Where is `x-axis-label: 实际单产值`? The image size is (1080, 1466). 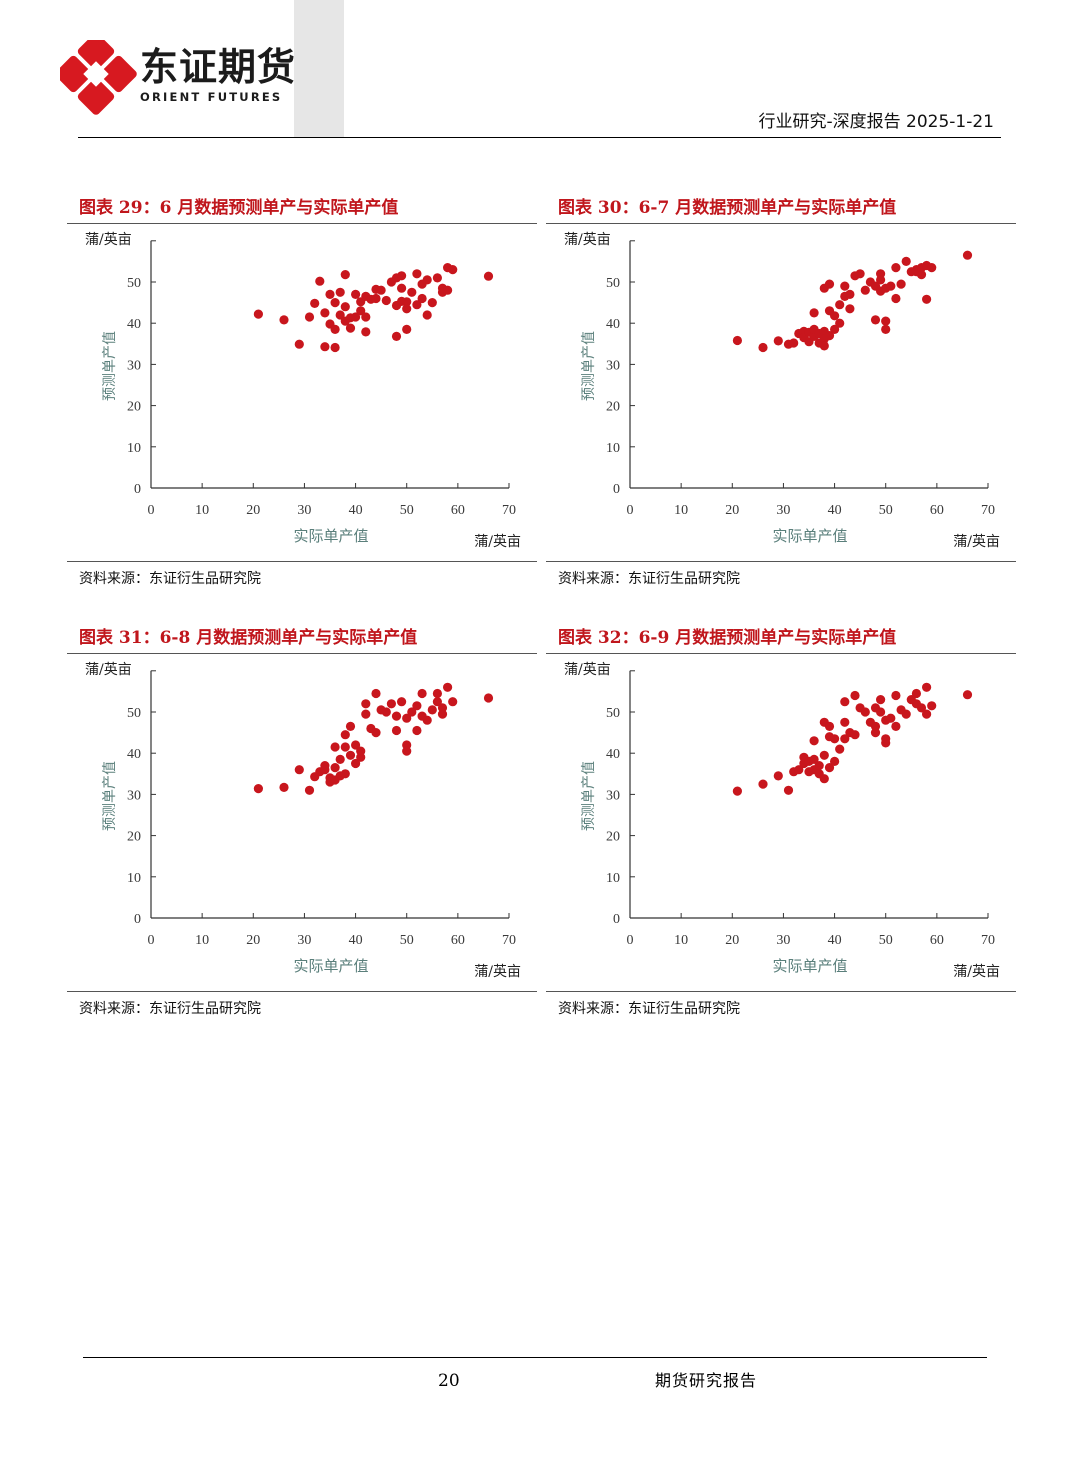
x-axis-label: 实际单产值 is located at coordinates (330, 966).